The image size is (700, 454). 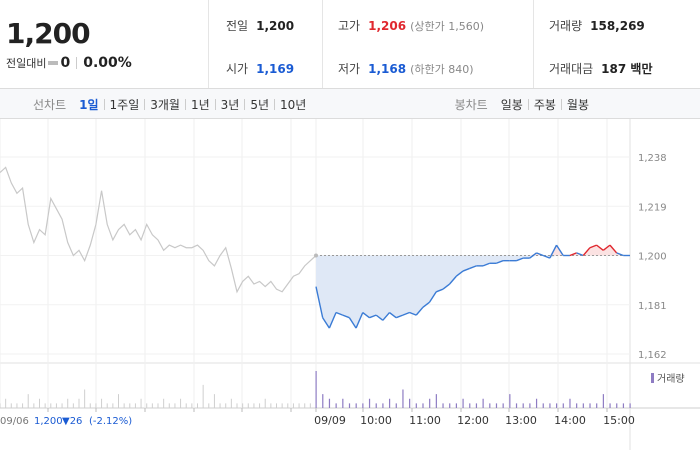 What do you see at coordinates (124, 105) in the screenshot?
I see `period-tab-1: 1주일` at bounding box center [124, 105].